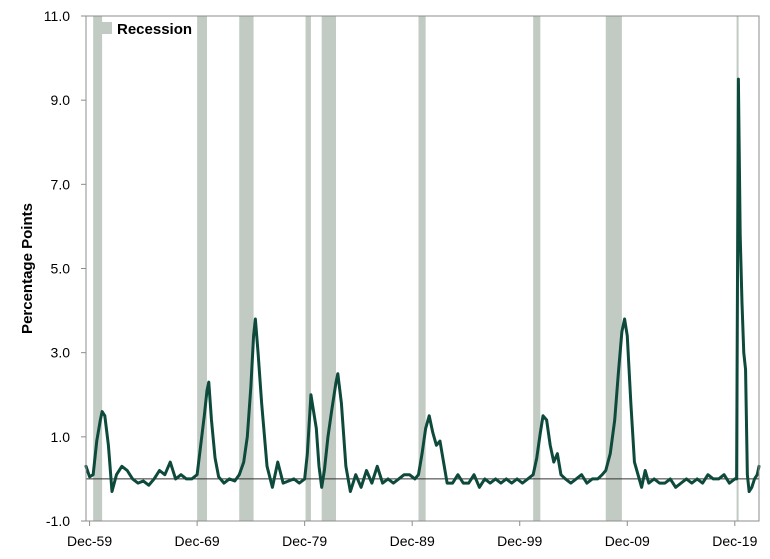 This screenshot has height=559, width=770. What do you see at coordinates (61, 353) in the screenshot?
I see `y-tick-label-4: 3.0` at bounding box center [61, 353].